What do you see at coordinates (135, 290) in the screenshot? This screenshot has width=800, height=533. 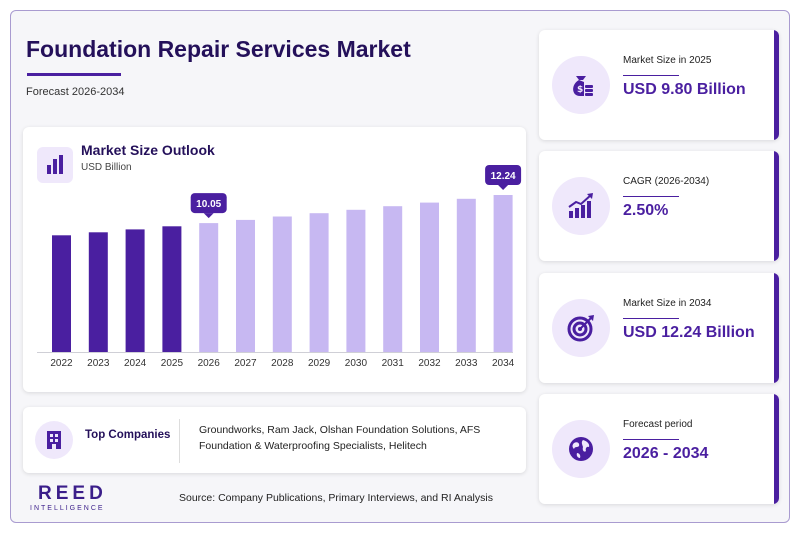 I see `bar-2024` at bounding box center [135, 290].